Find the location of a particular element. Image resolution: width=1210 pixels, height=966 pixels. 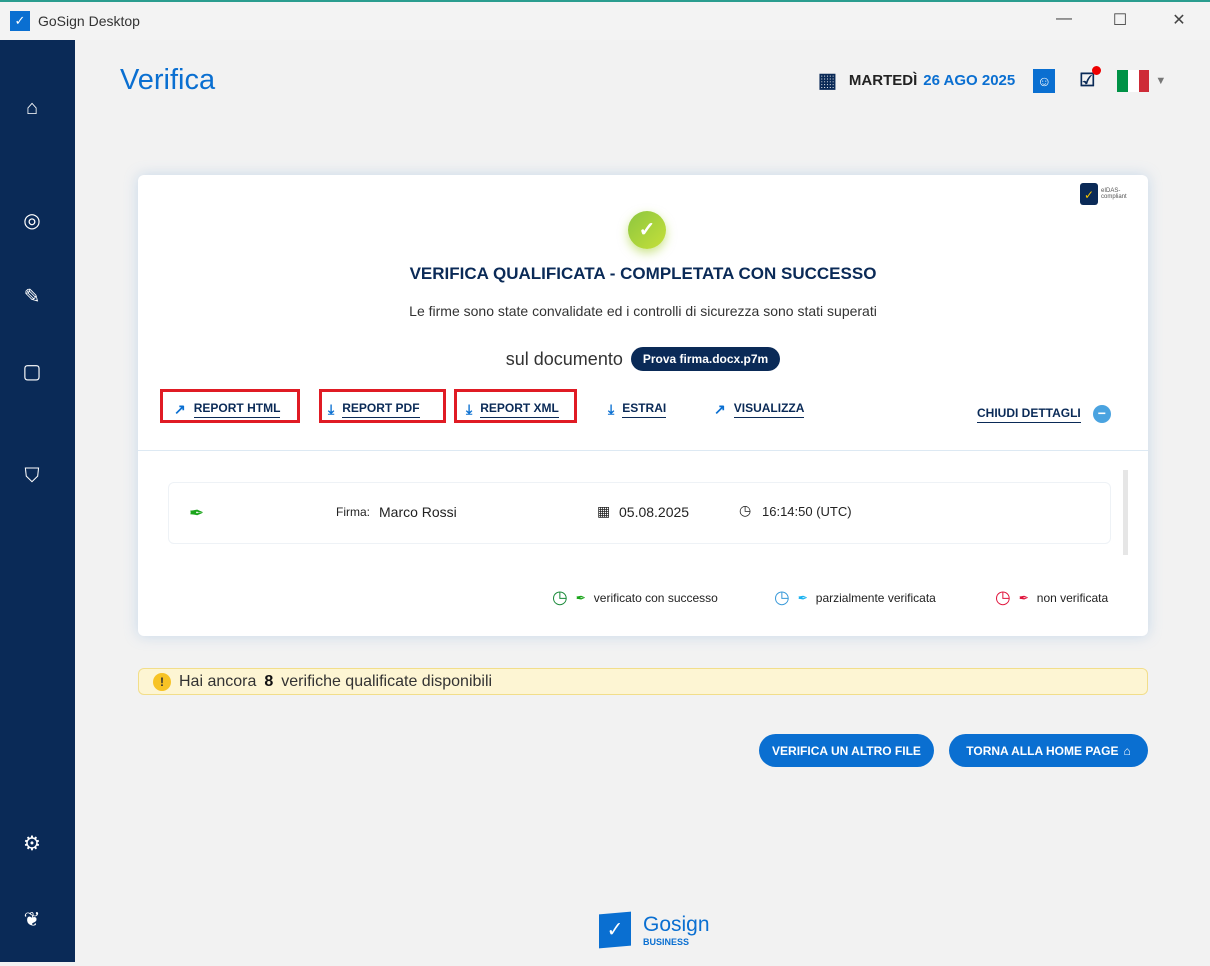

notification-dot is located at coordinates (1097, 70).